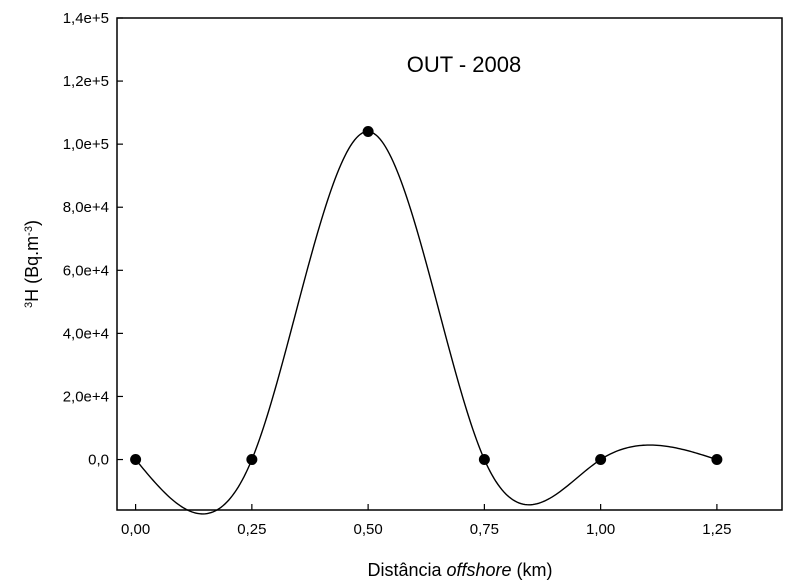 The image size is (790, 583). What do you see at coordinates (86, 18) in the screenshot?
I see `y-tick-label: 1,4e+5` at bounding box center [86, 18].